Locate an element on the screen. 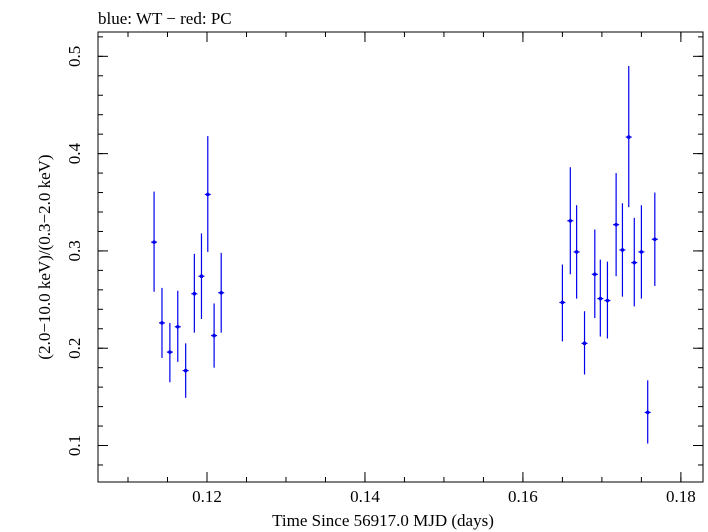  y-axis-label: (2.0−10.0 keV)/(0.3−2.0 keV) is located at coordinates (44, 256).